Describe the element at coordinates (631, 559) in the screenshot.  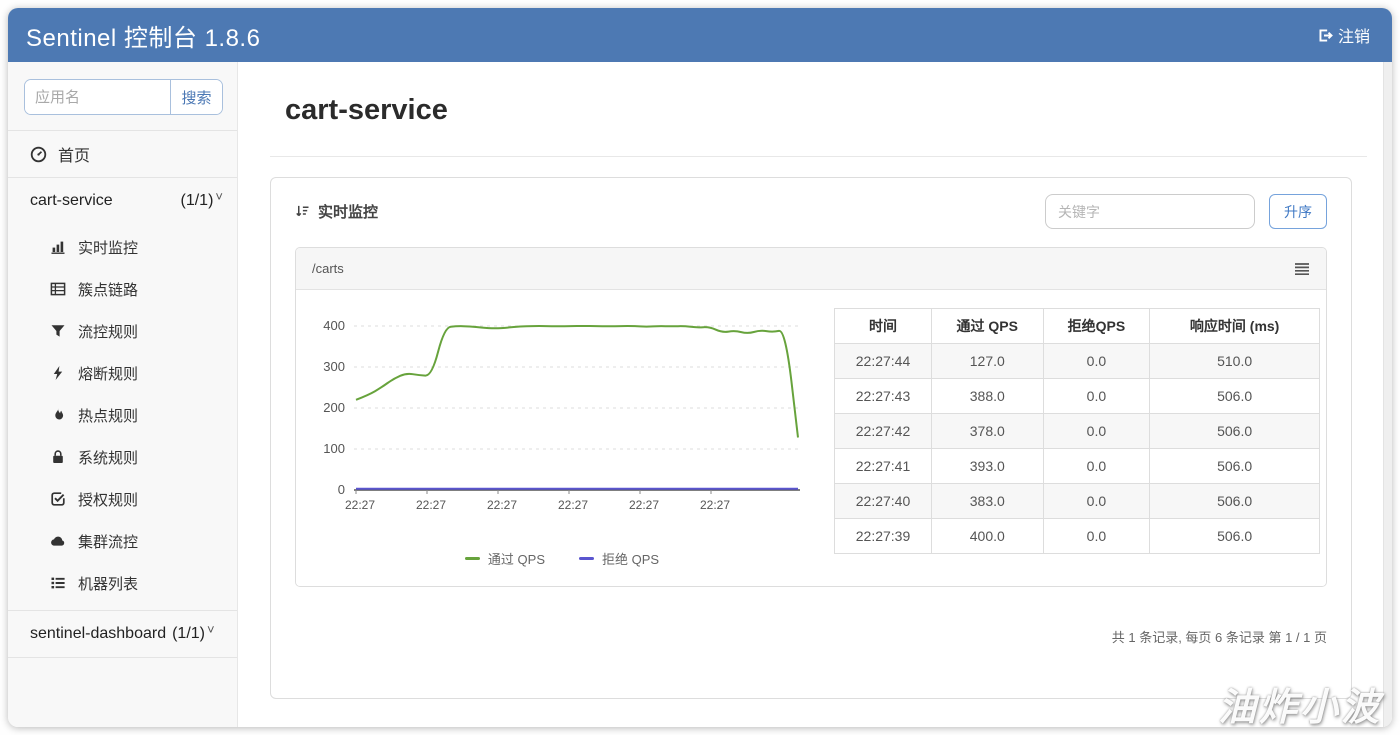
I see `block-qps-legend-label: 拒绝 QPS` at that location.